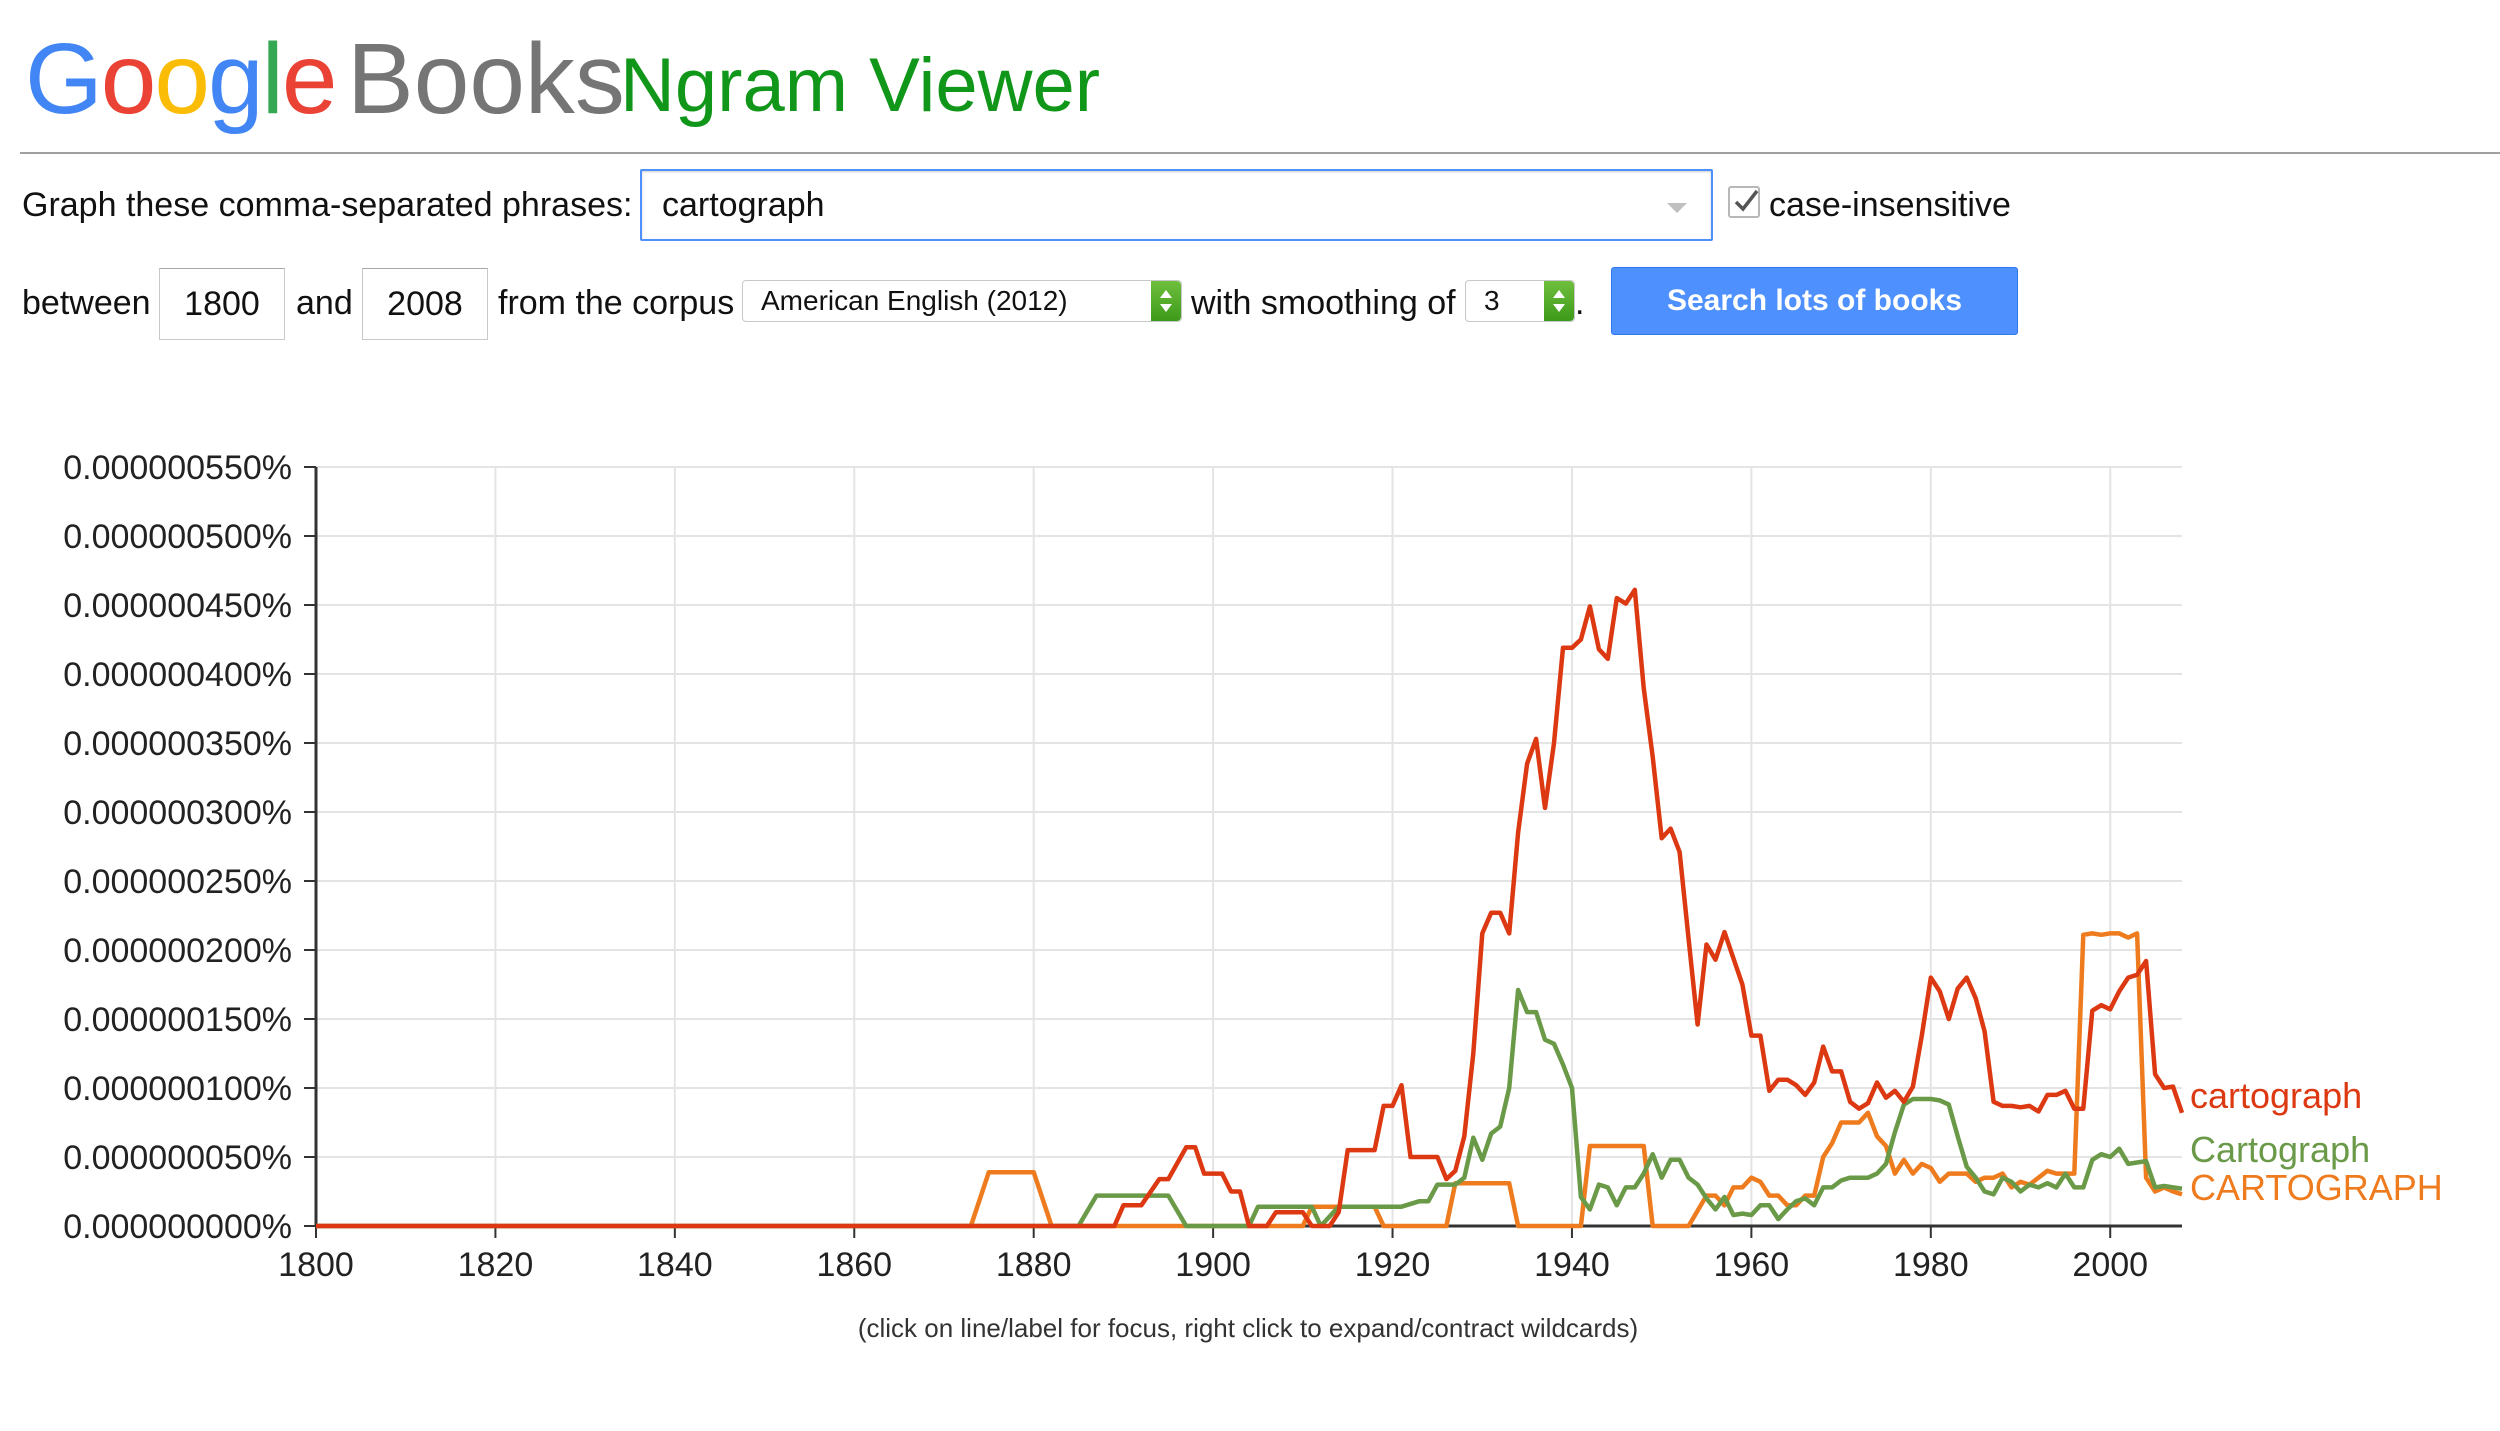  Describe the element at coordinates (64, 79) in the screenshot. I see `google-logo-letter: G` at that location.